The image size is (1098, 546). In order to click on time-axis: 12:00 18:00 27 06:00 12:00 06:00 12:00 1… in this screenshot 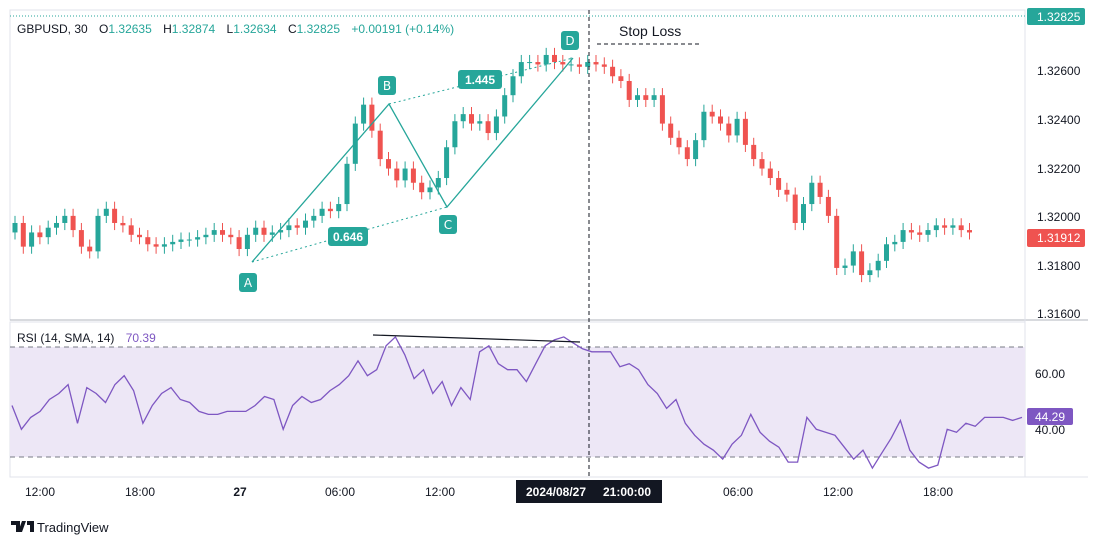, I will do `click(489, 491)`.